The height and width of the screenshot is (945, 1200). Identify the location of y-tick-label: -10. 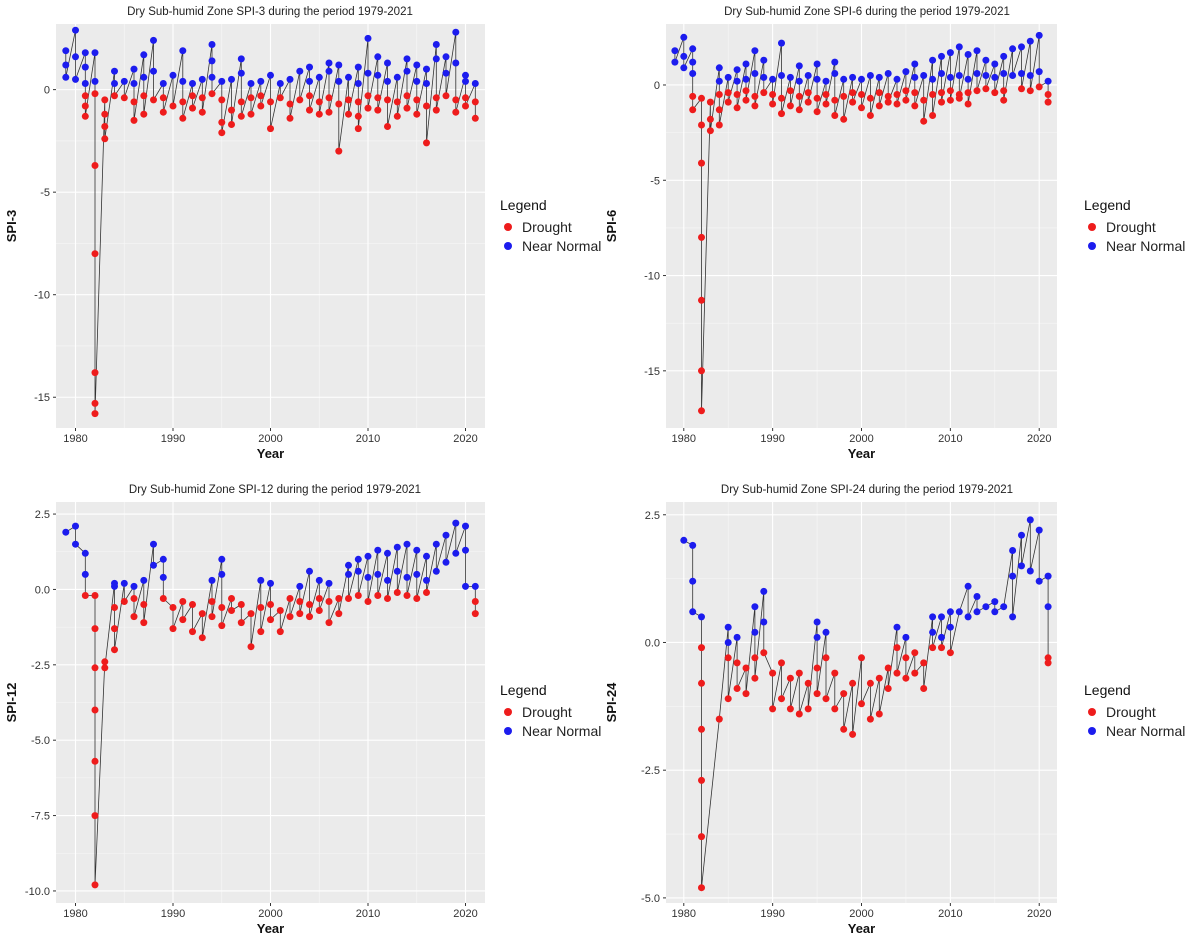
(42, 296).